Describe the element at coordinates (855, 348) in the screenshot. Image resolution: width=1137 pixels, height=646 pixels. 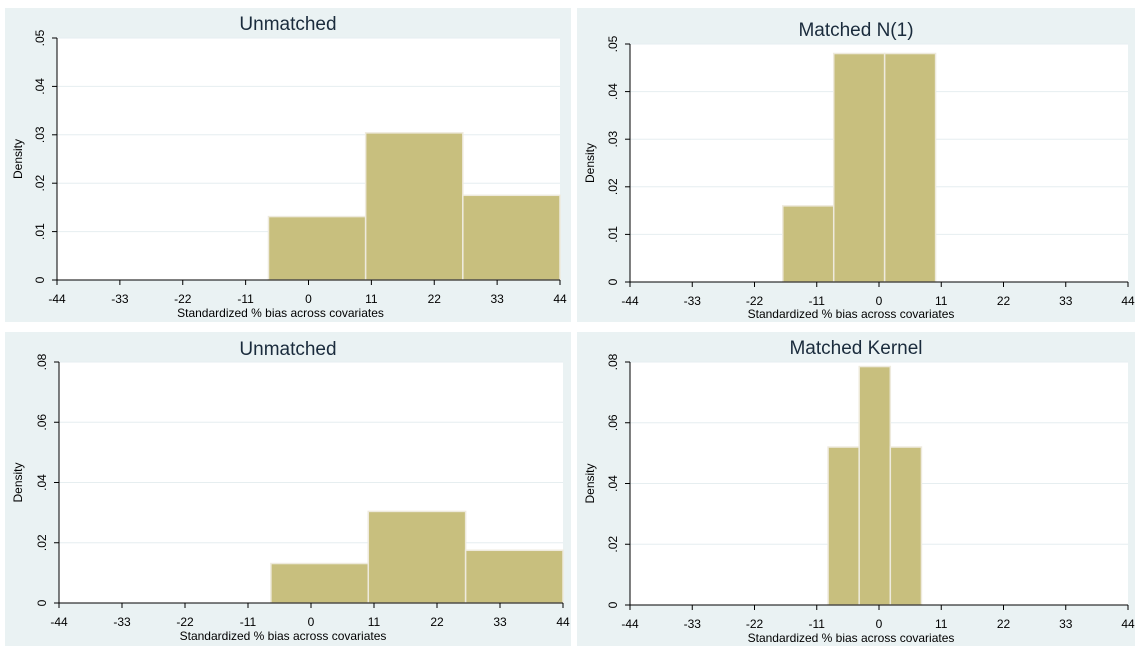
I see `chart-title: Matched Kernel` at that location.